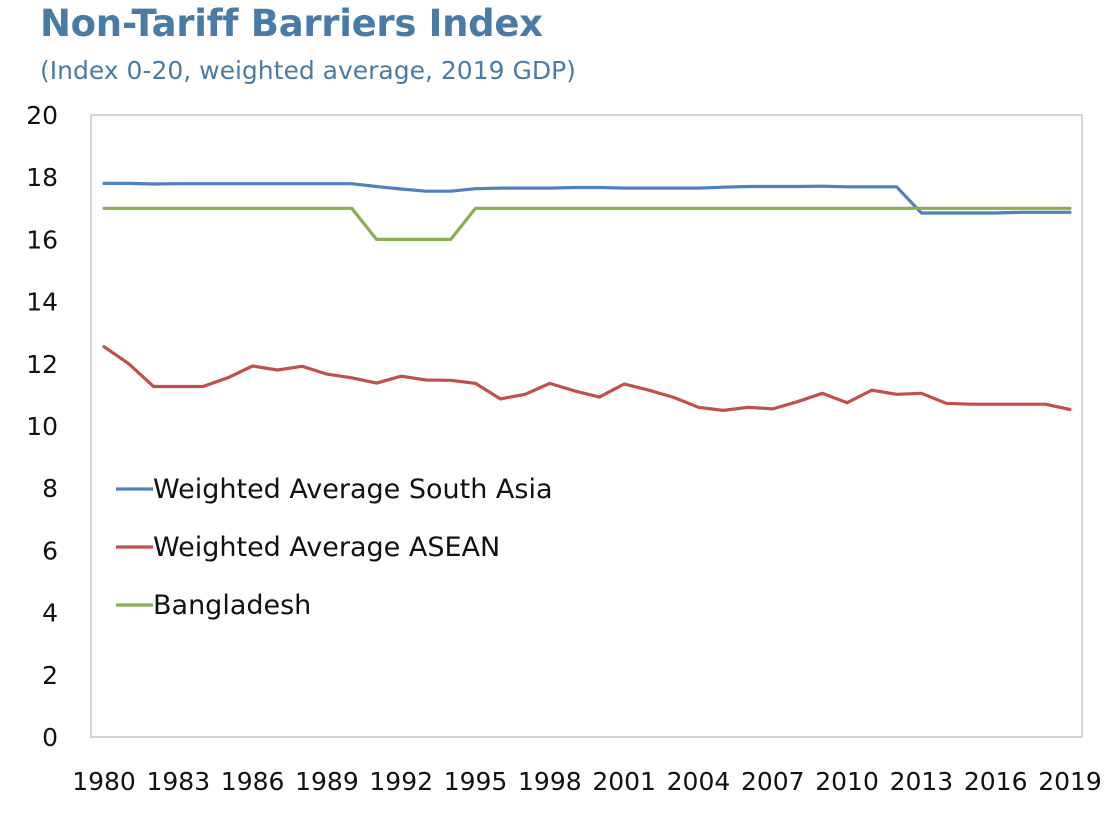 The image size is (1114, 814). I want to click on x-tick-label: 1992, so click(401, 781).